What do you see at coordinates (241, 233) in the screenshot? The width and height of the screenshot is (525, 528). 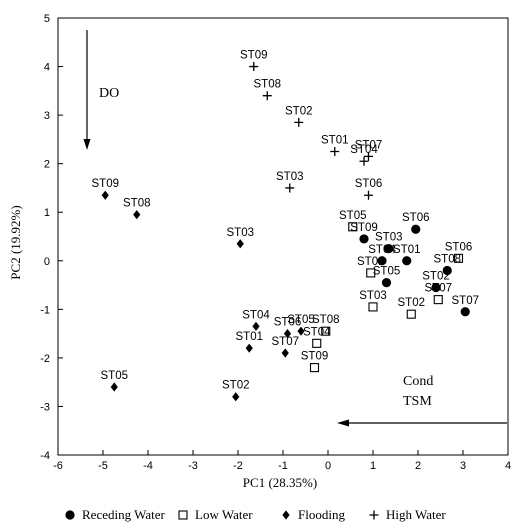 I see `flooding-label-st03: ST03` at bounding box center [241, 233].